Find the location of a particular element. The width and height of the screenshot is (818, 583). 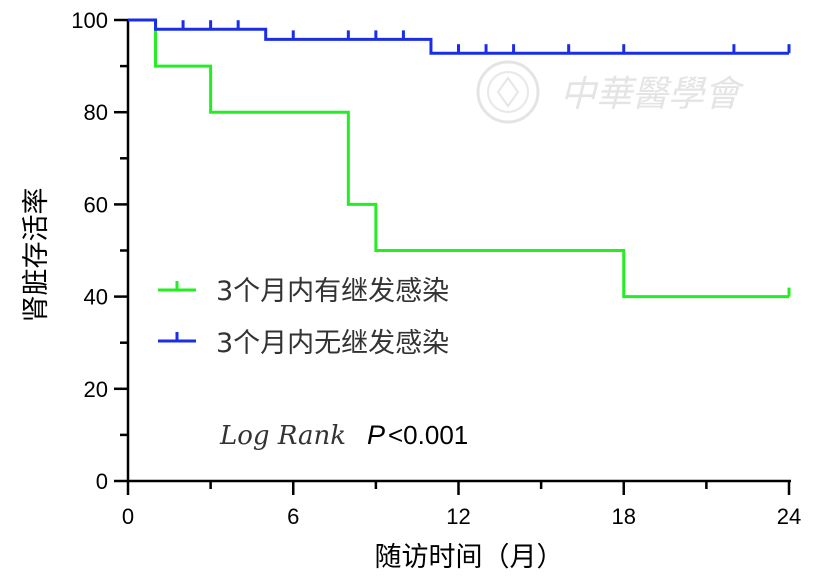

x-axis-title: 随访时间（月） is located at coordinates (469, 557).